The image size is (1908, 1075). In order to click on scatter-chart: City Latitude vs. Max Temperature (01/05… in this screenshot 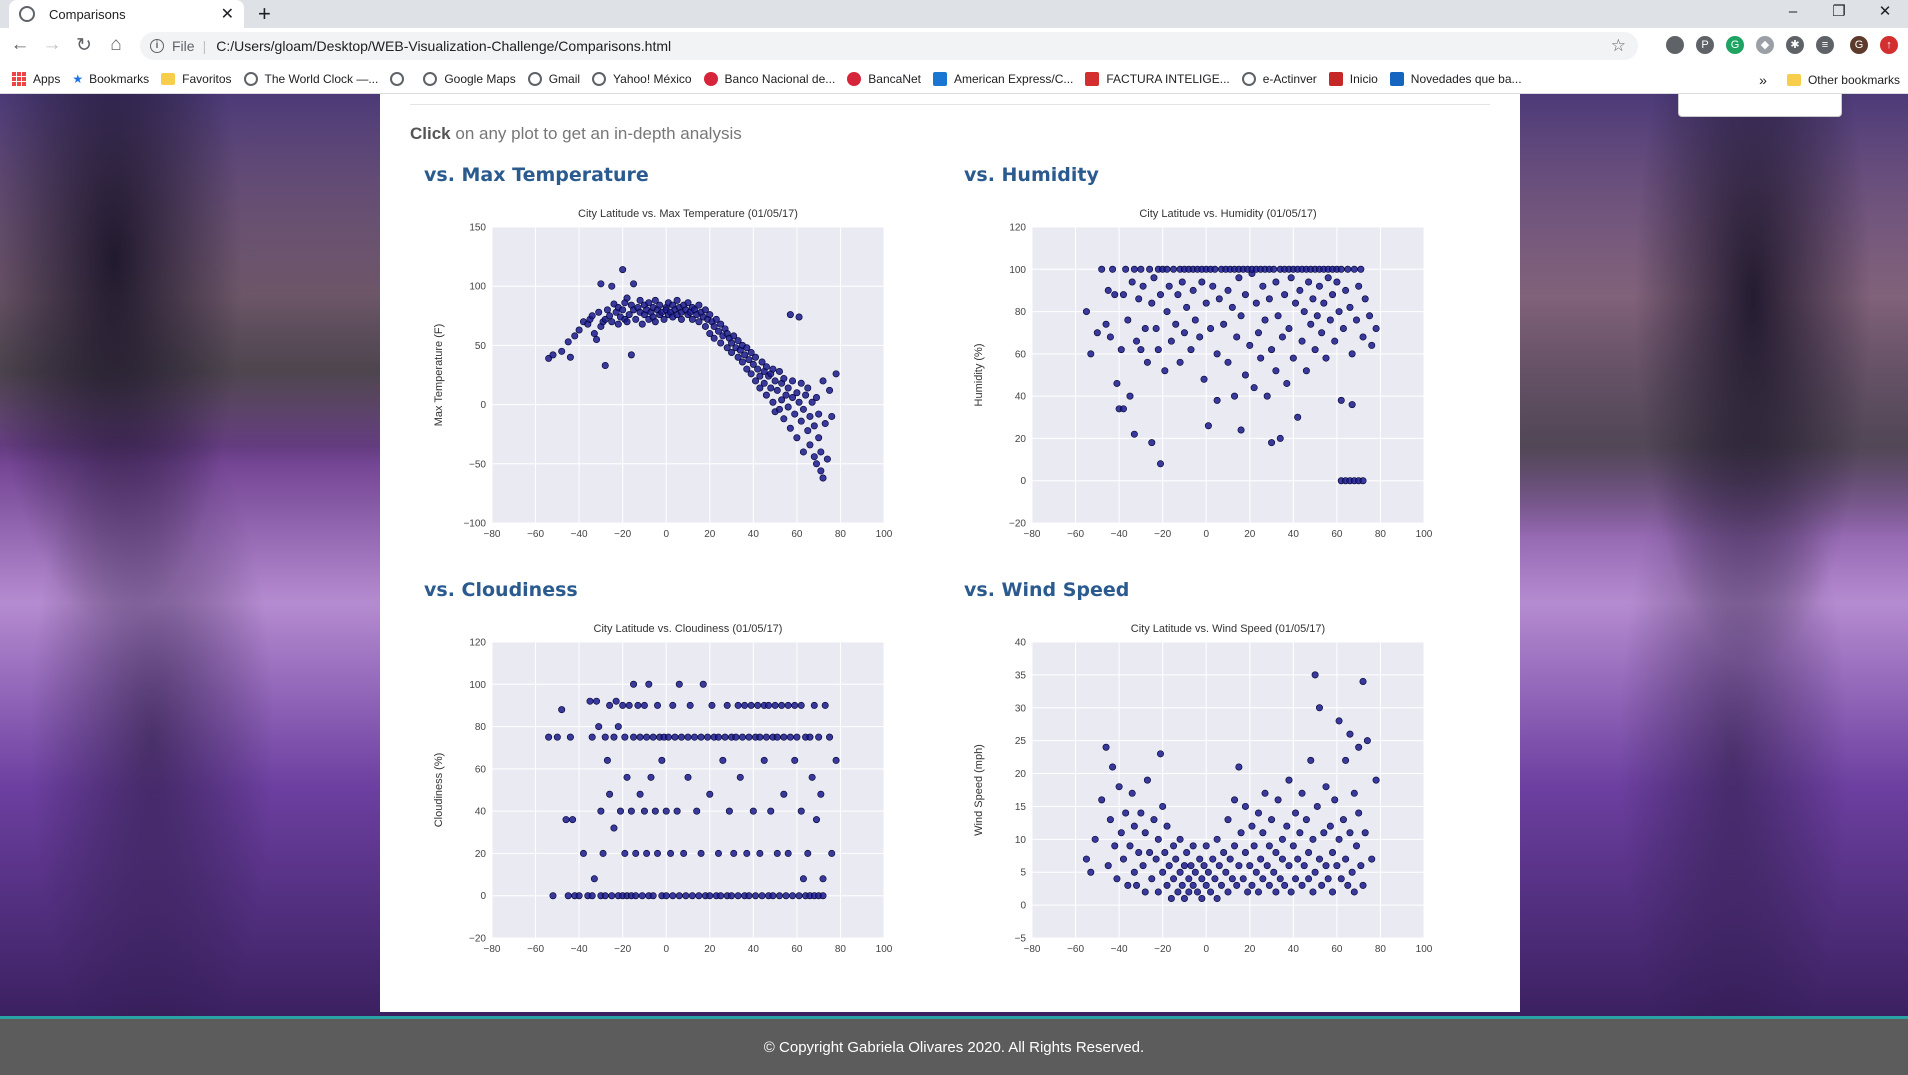, I will do `click(664, 372)`.